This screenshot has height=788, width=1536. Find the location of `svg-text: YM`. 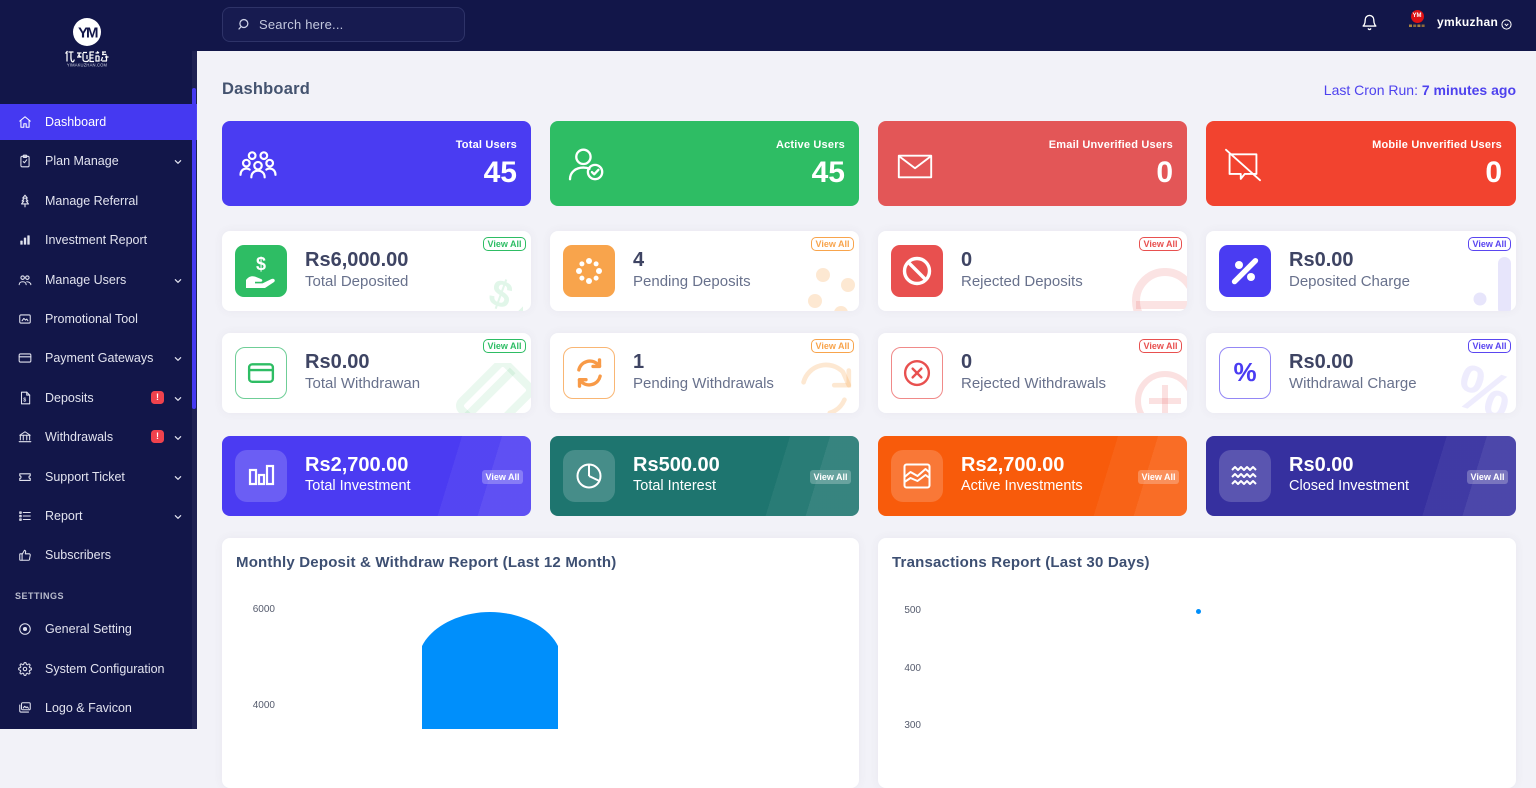

svg-text: YM is located at coordinates (88, 32).